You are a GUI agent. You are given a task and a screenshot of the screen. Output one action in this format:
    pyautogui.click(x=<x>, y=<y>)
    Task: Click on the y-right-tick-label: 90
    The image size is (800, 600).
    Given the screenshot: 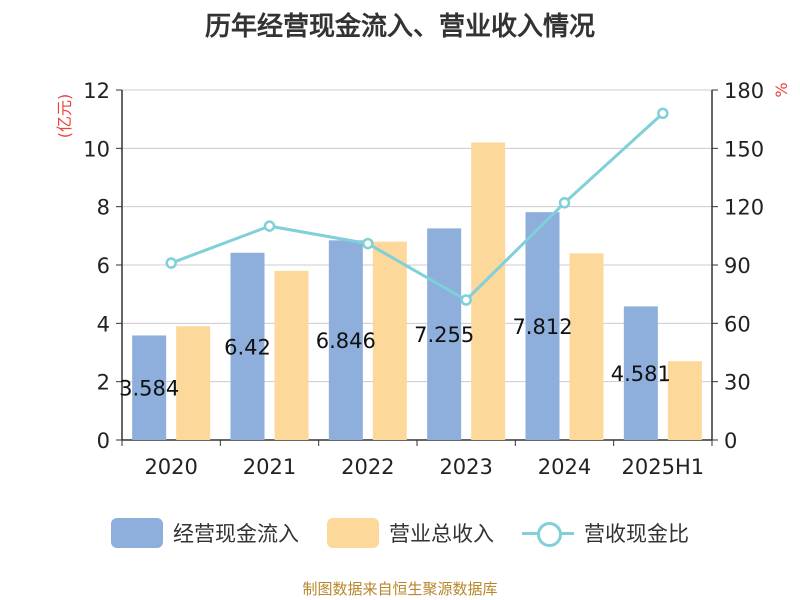 What is the action you would take?
    pyautogui.click(x=737, y=266)
    